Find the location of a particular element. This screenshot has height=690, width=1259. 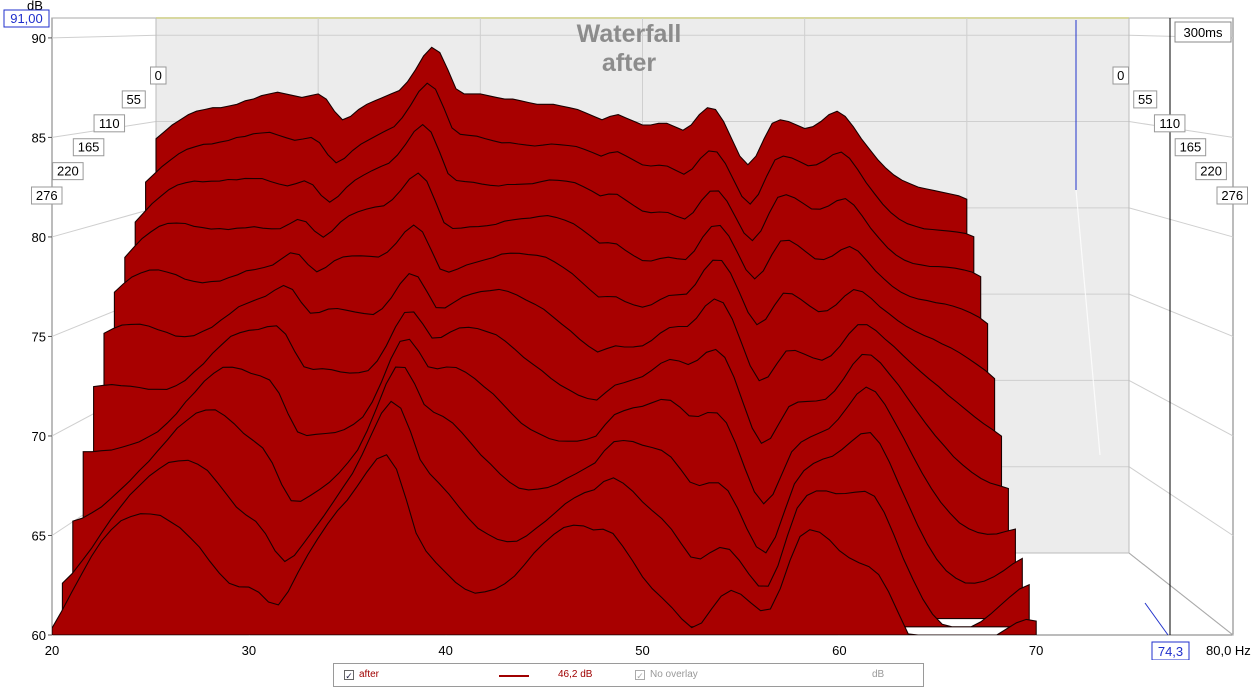

chart-subtitle: after is located at coordinates (629, 63).